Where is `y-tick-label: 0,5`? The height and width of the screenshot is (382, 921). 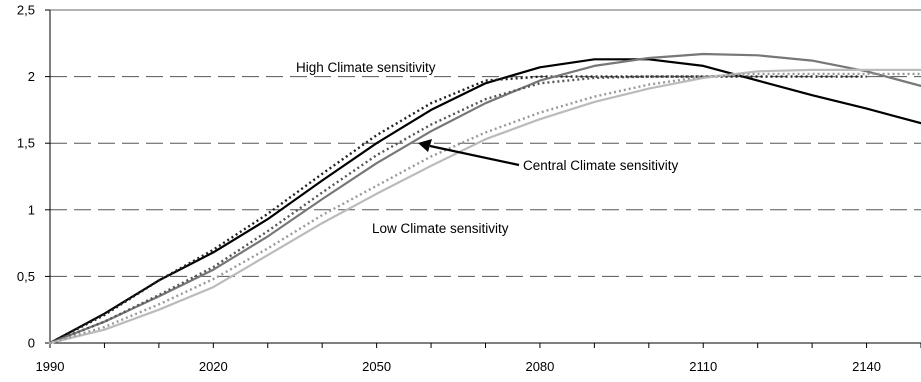
y-tick-label: 0,5 is located at coordinates (26, 276).